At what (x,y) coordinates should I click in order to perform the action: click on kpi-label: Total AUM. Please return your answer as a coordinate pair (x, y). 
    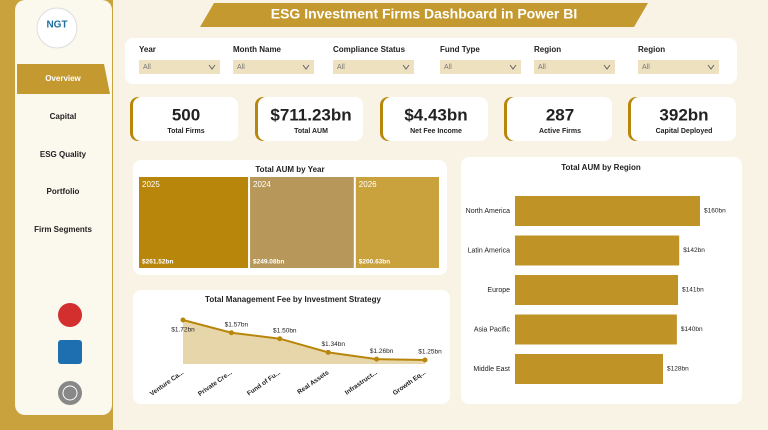
    Looking at the image, I should click on (311, 131).